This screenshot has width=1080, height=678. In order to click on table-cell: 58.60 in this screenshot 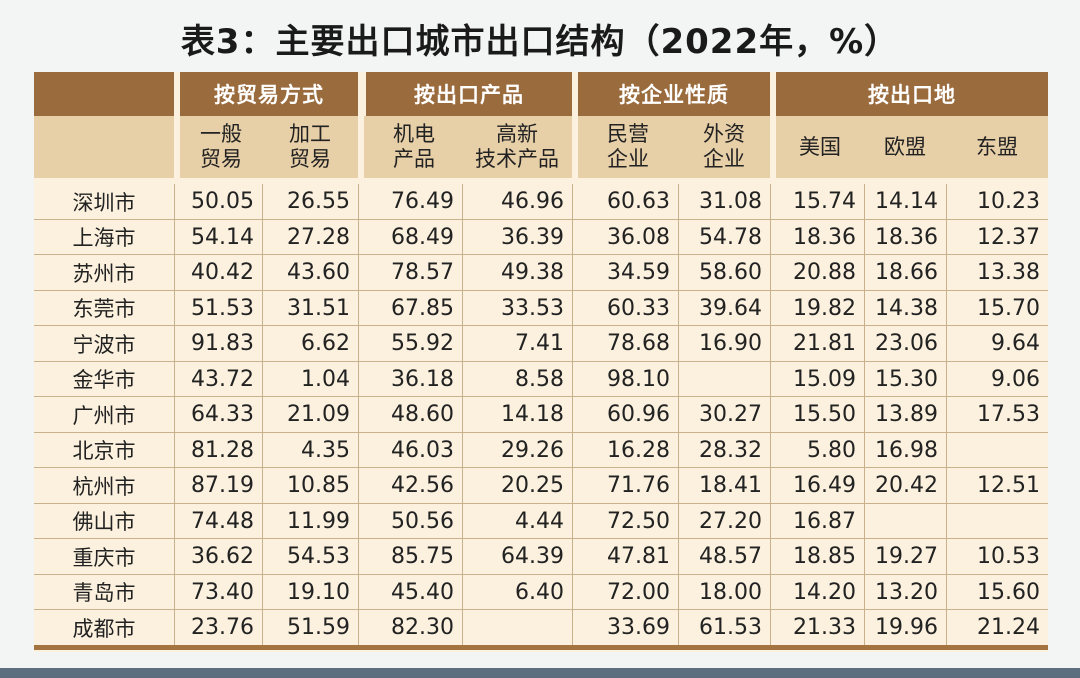, I will do `click(730, 273)`.